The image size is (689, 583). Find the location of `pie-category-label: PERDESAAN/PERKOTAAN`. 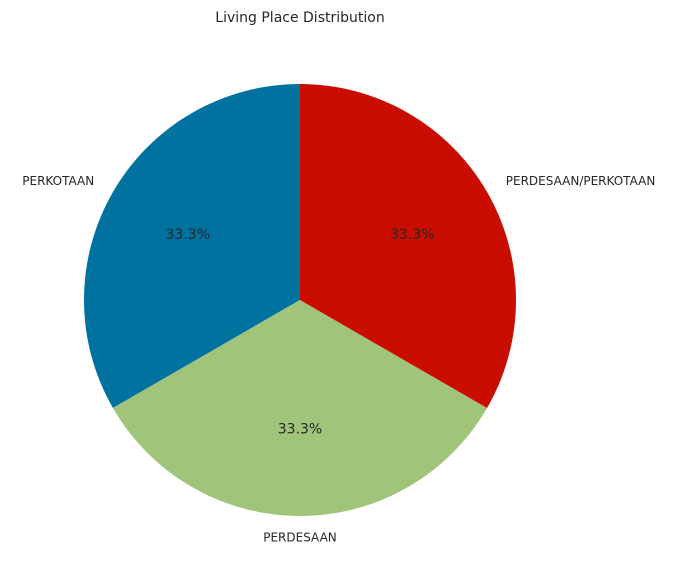

pie-category-label: PERDESAAN/PERKOTAAN is located at coordinates (581, 181).